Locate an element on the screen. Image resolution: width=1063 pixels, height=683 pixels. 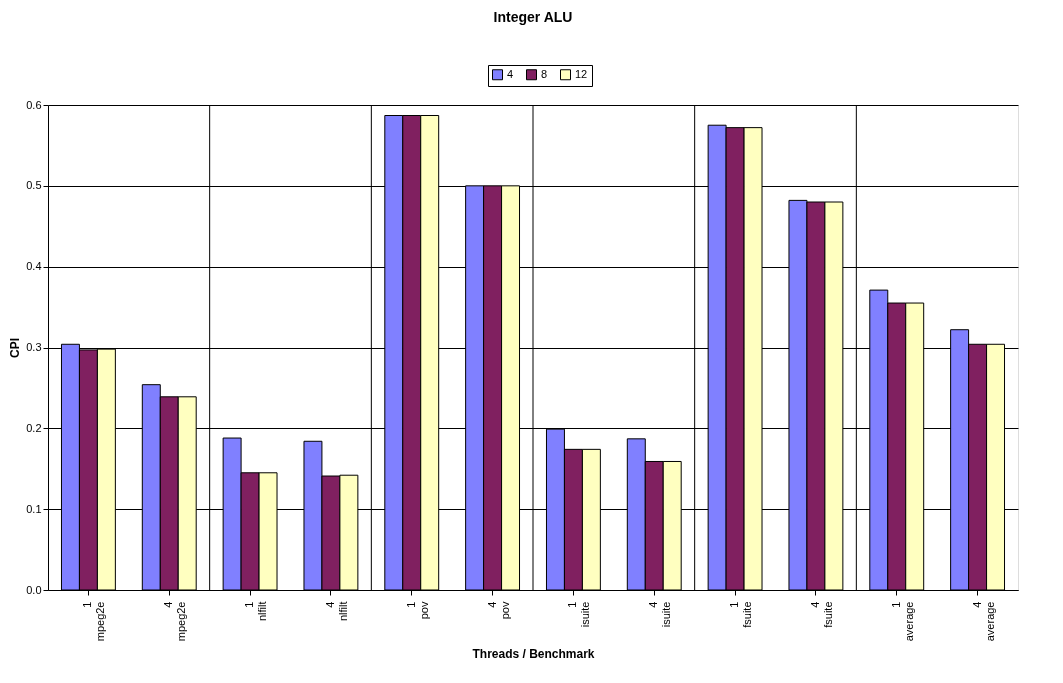
x-tick-label: 4 fsuite is located at coordinates (821, 614).